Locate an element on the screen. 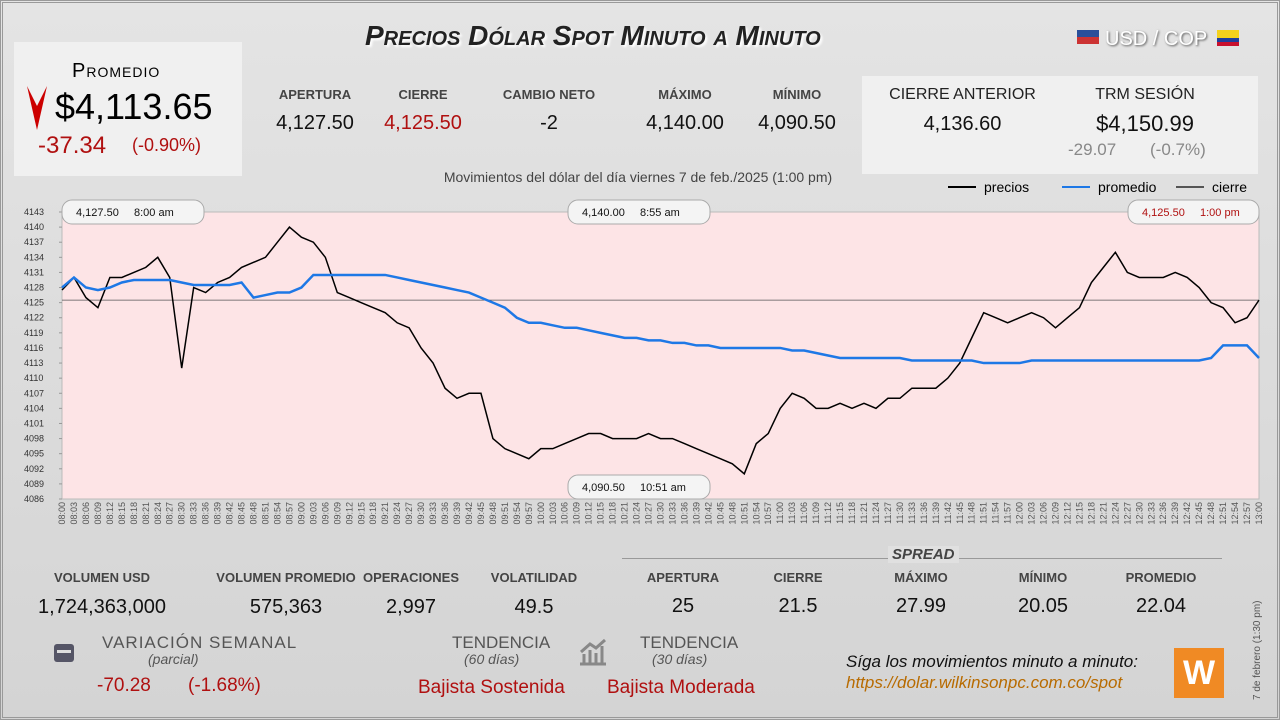  pair: USD / COP is located at coordinates (1156, 39).